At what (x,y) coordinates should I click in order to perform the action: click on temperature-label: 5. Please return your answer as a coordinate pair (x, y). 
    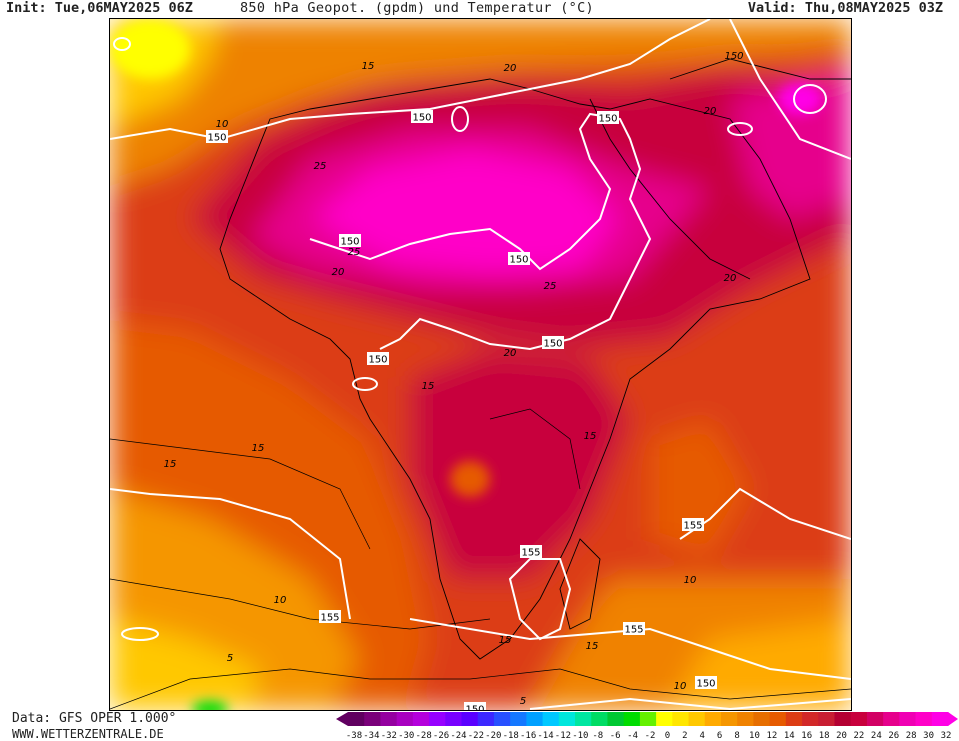
    Looking at the image, I should click on (230, 658).